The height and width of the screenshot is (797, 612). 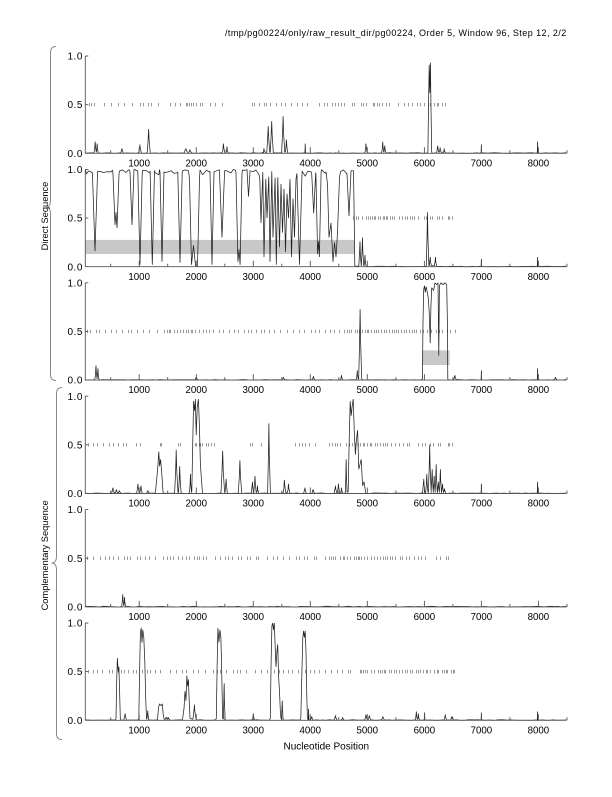 I want to click on svg-text: Direct Sequence, so click(x=45, y=216).